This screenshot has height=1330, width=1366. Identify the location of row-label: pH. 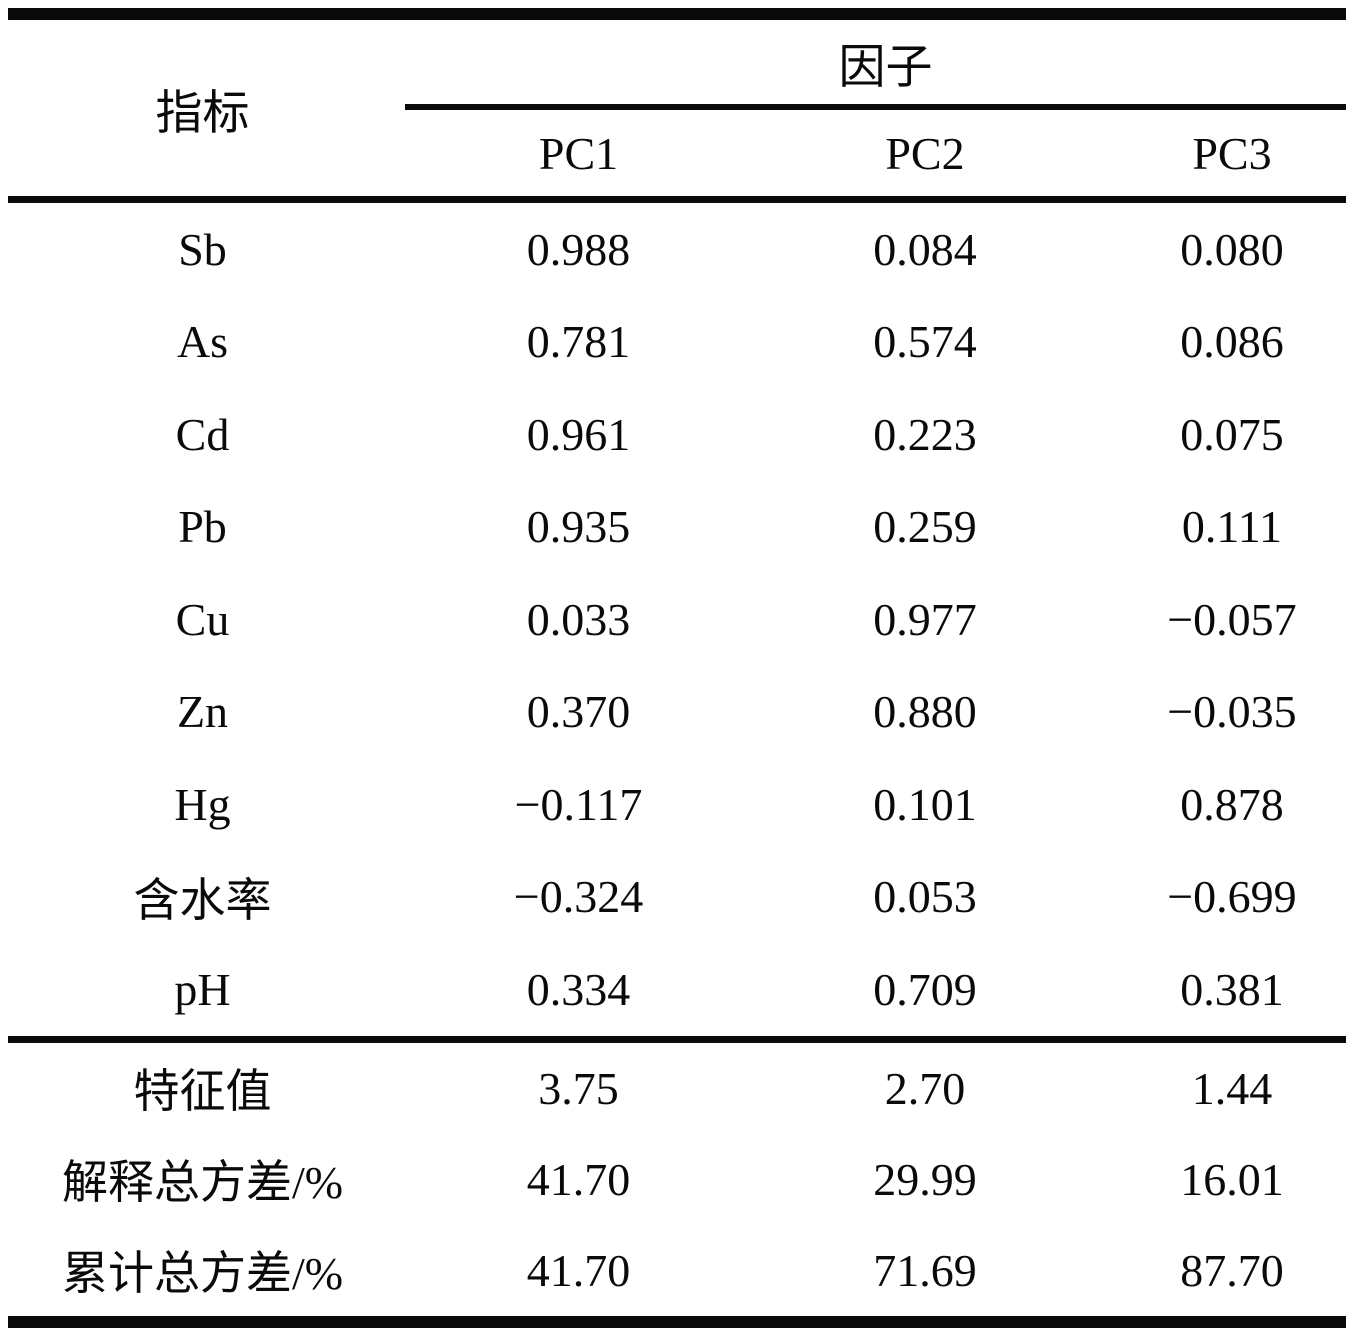
(202, 989).